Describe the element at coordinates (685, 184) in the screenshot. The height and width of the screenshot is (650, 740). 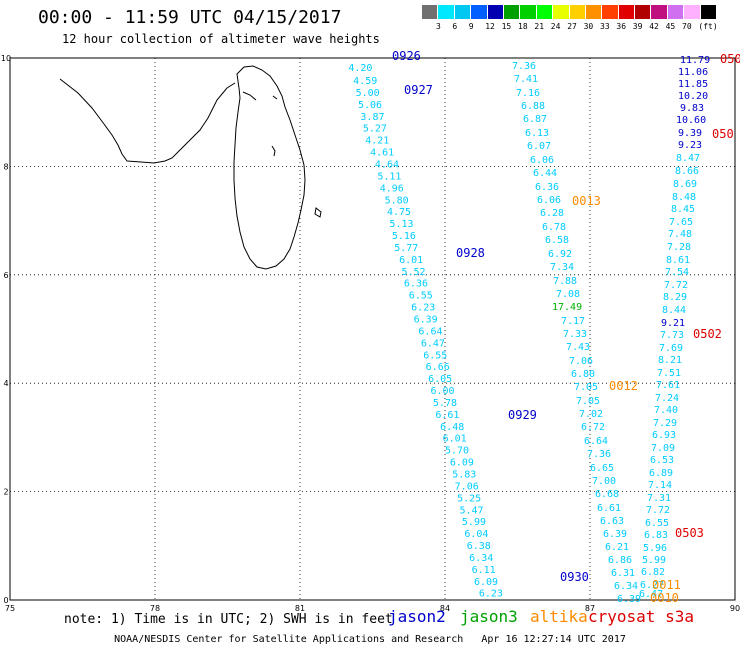
I see `svg-text: 8.69` at that location.